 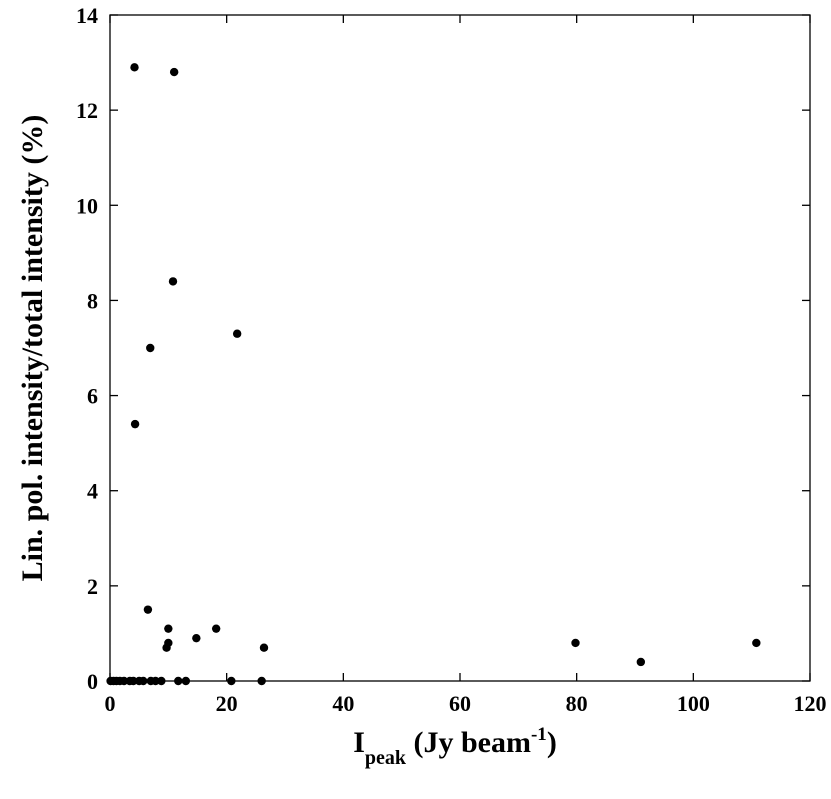 What do you see at coordinates (539, 734) in the screenshot?
I see `x-axis-title-superscript: -1` at bounding box center [539, 734].